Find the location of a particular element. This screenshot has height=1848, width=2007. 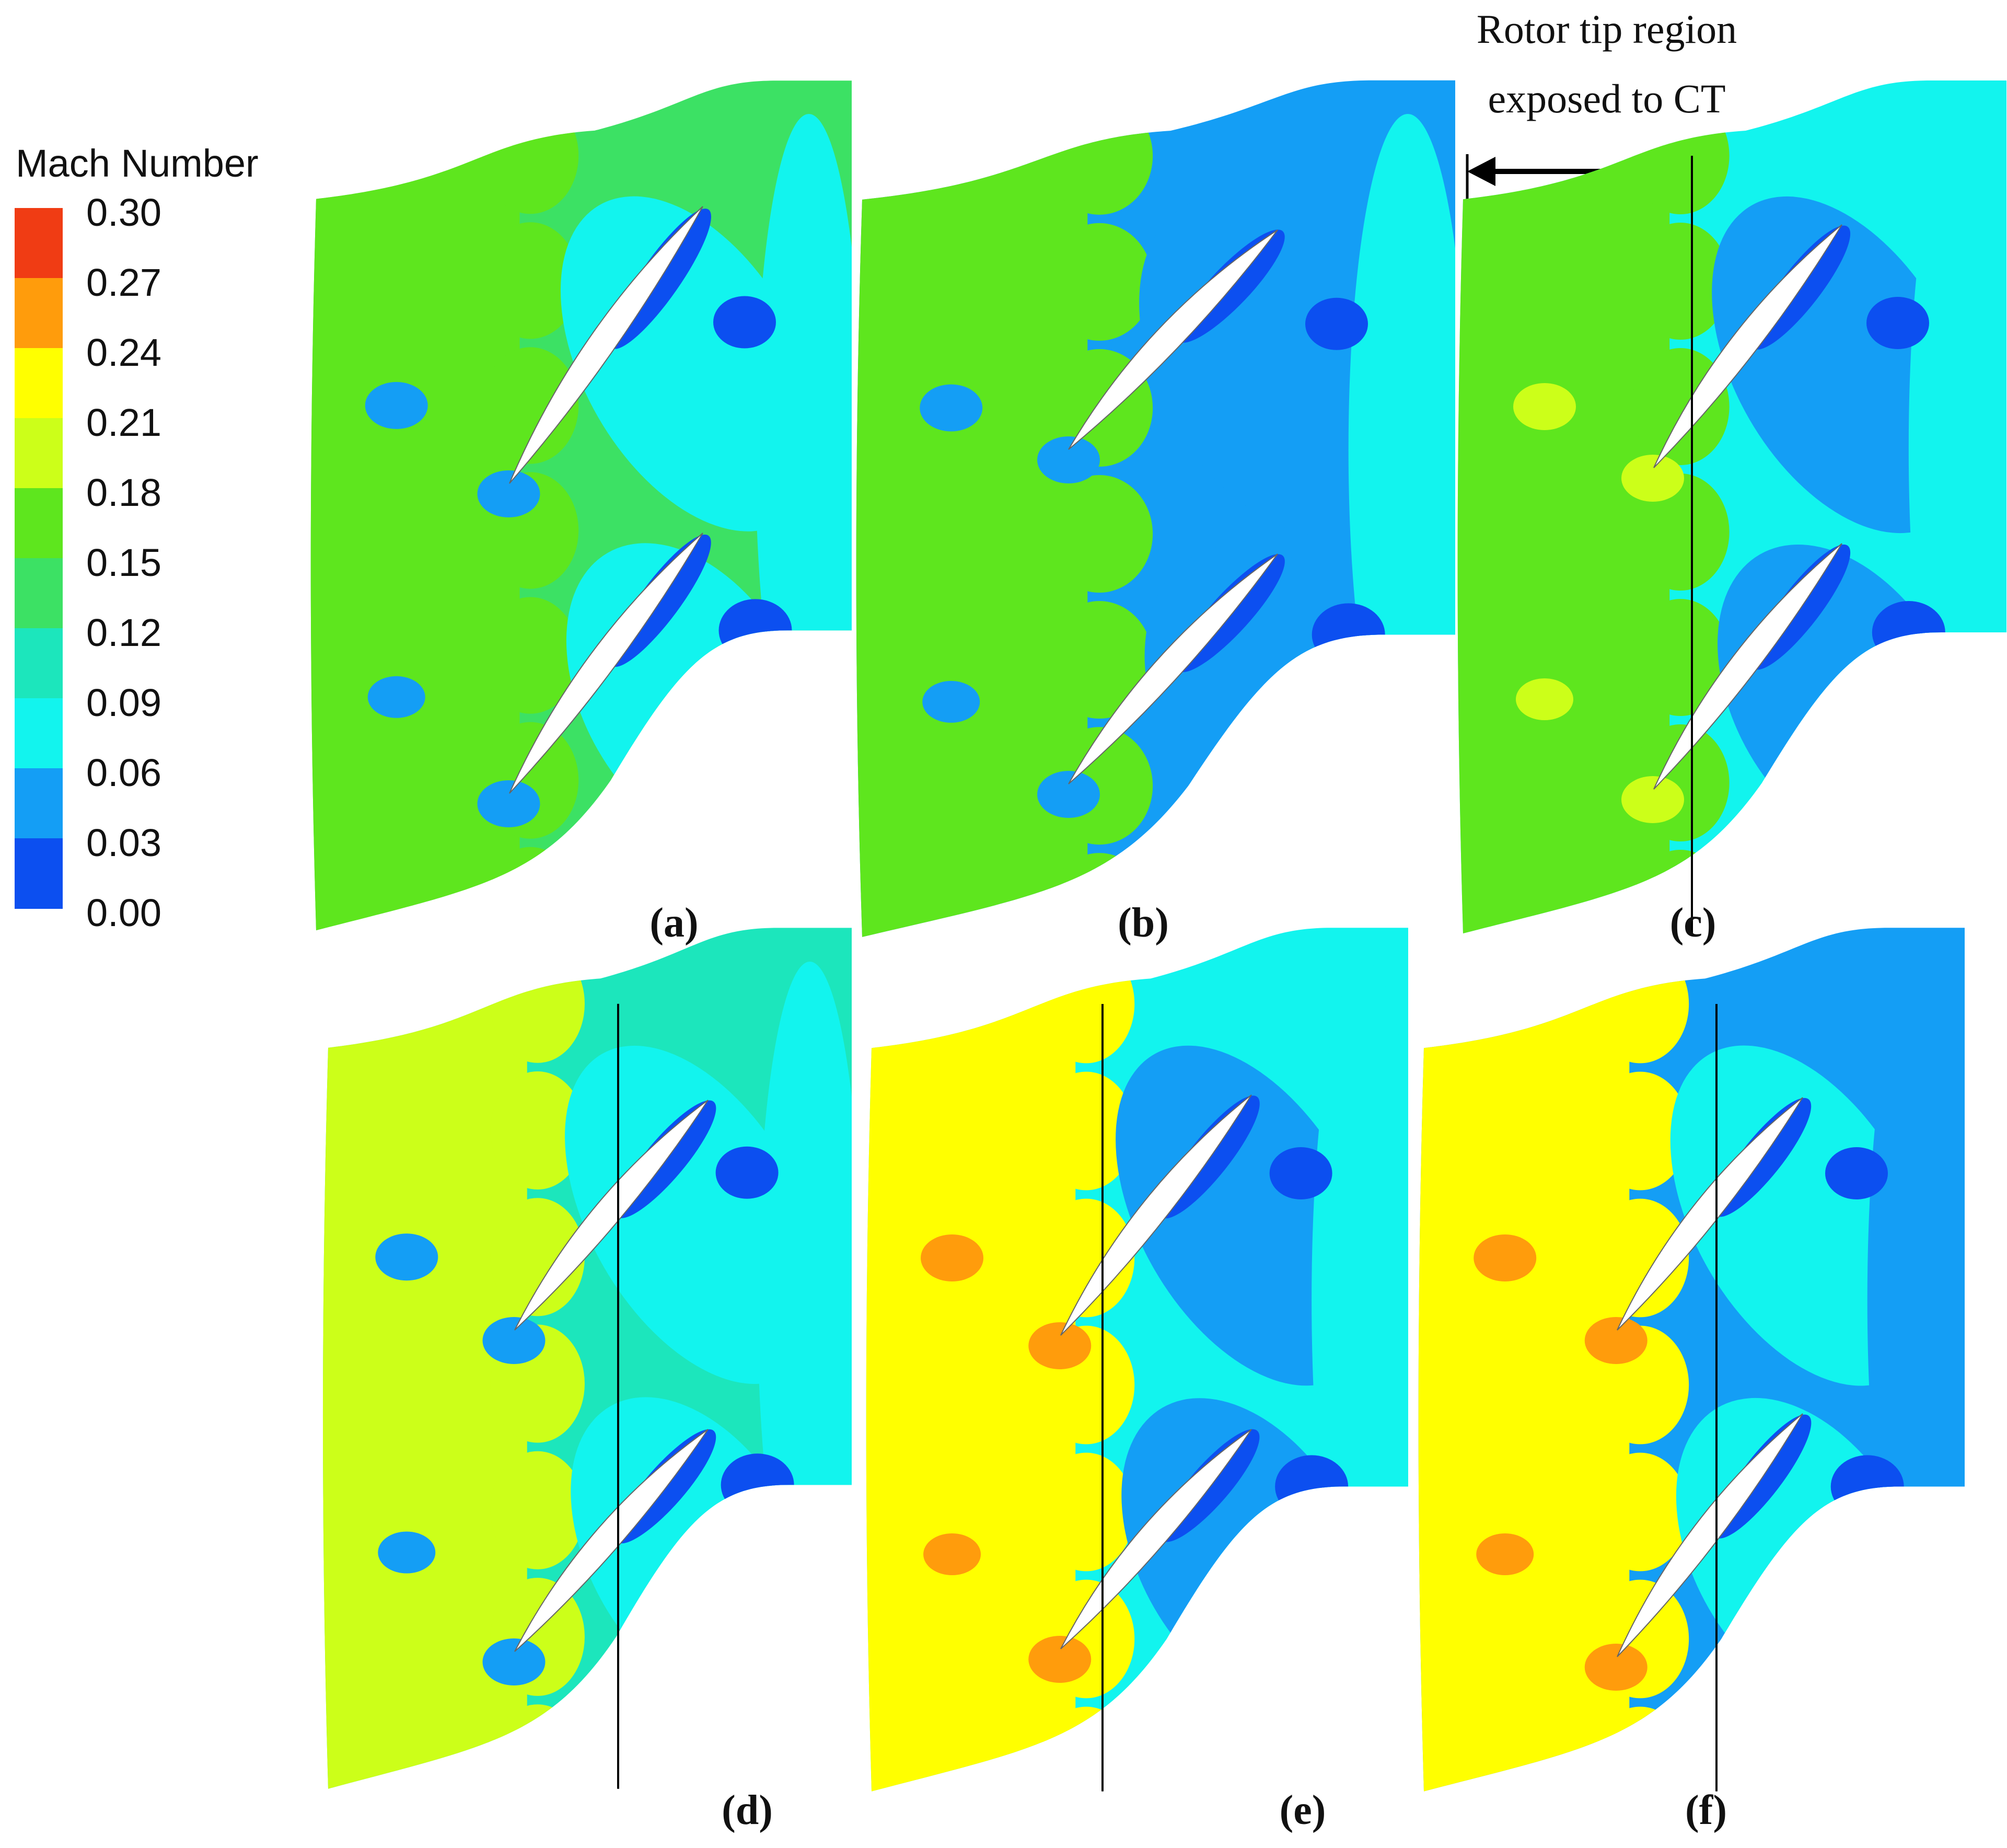

legend-color-bar is located at coordinates (39, 558).